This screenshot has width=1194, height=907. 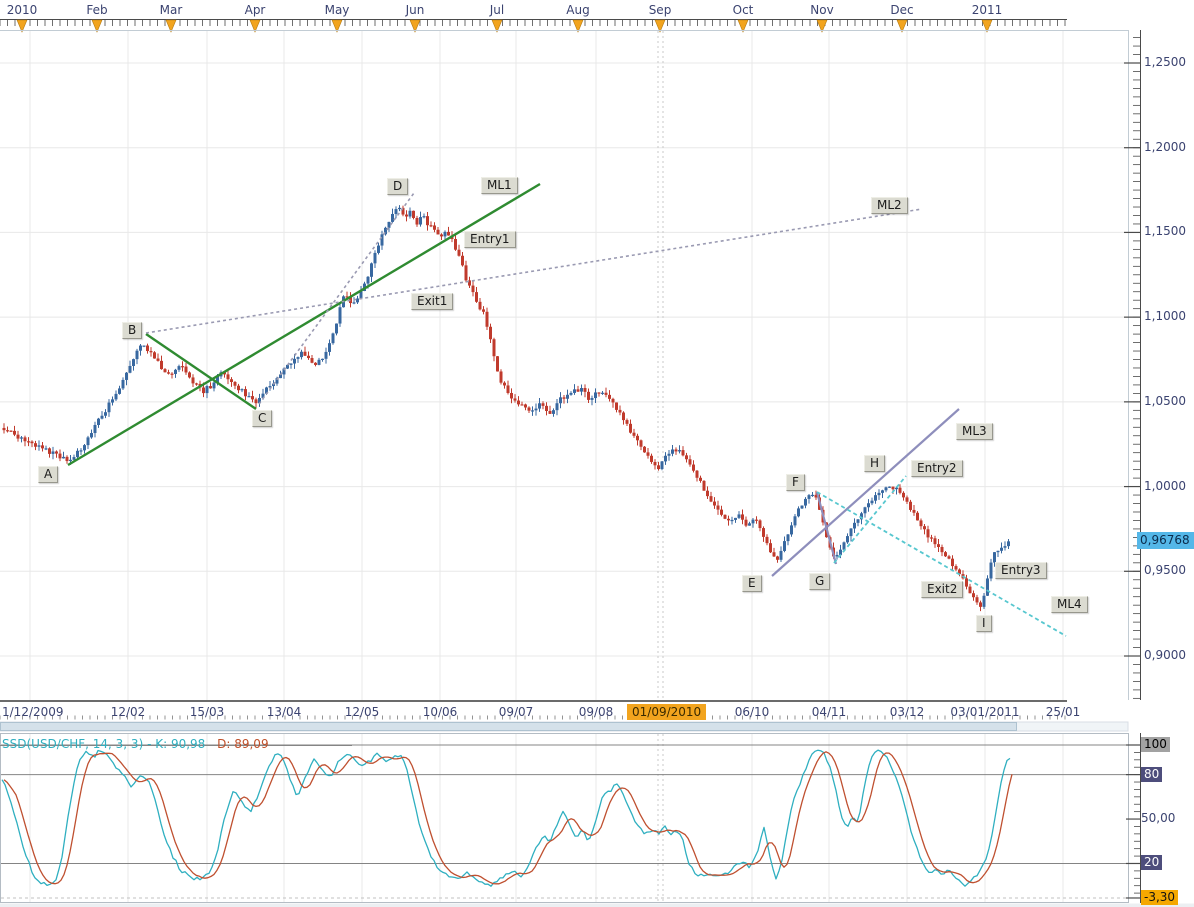 I want to click on trendline-ML4, so click(x=941, y=564).